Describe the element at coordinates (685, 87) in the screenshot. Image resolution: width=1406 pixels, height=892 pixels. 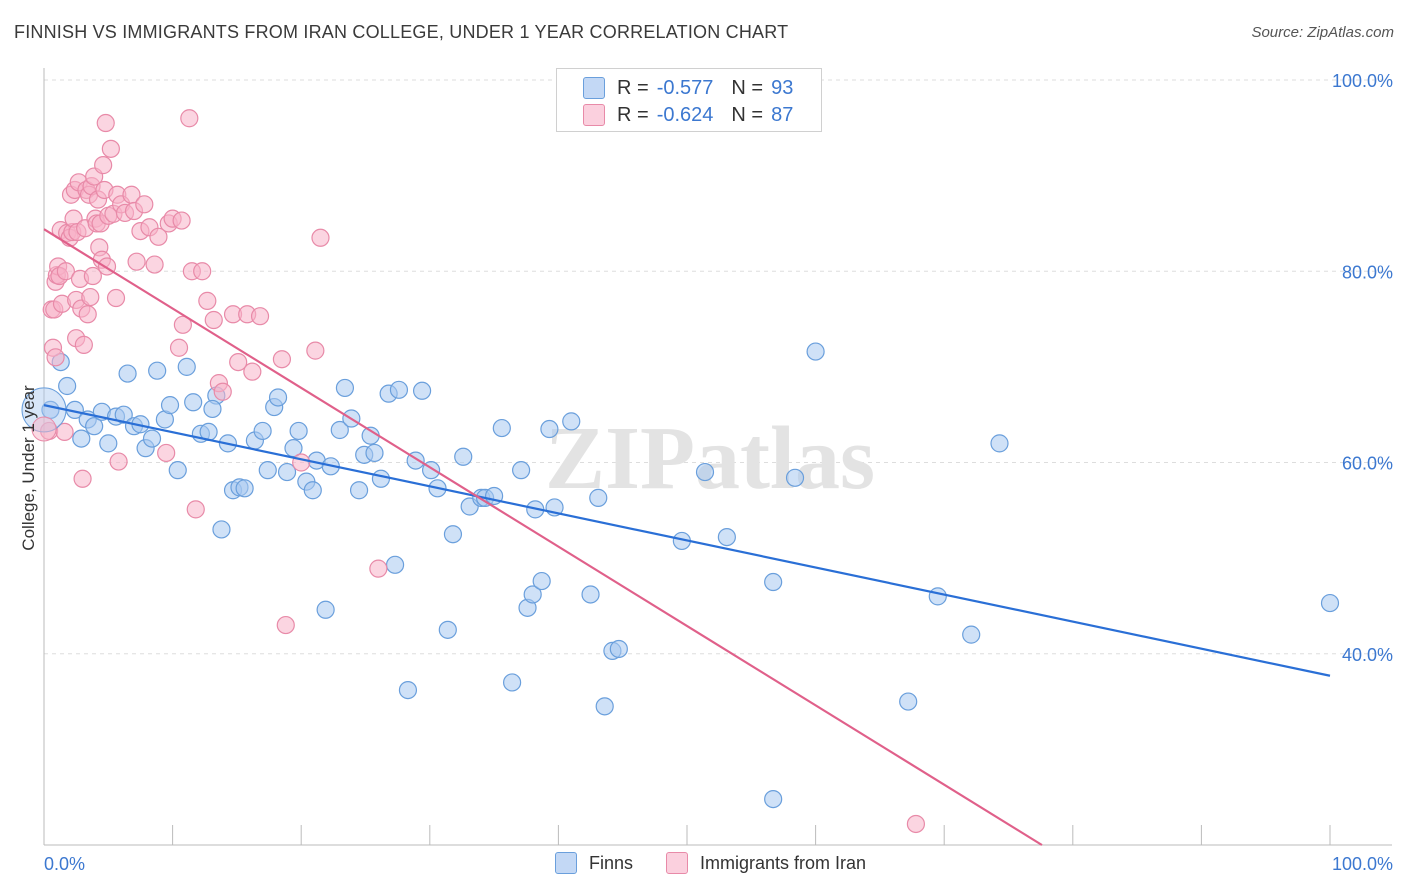
I see `legend-r-value: -0.577` at that location.